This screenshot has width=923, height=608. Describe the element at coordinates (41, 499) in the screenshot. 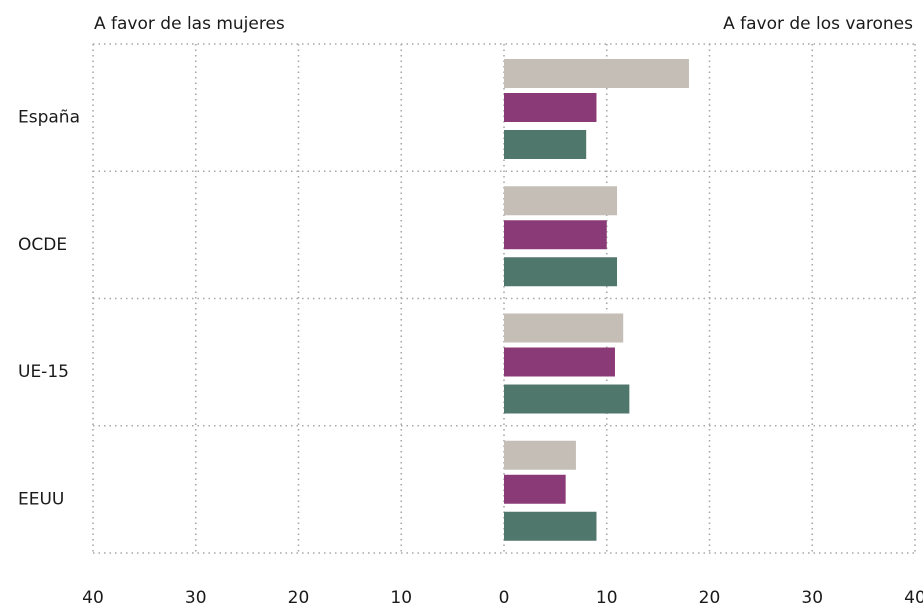

I see `category-label: EEUU` at that location.